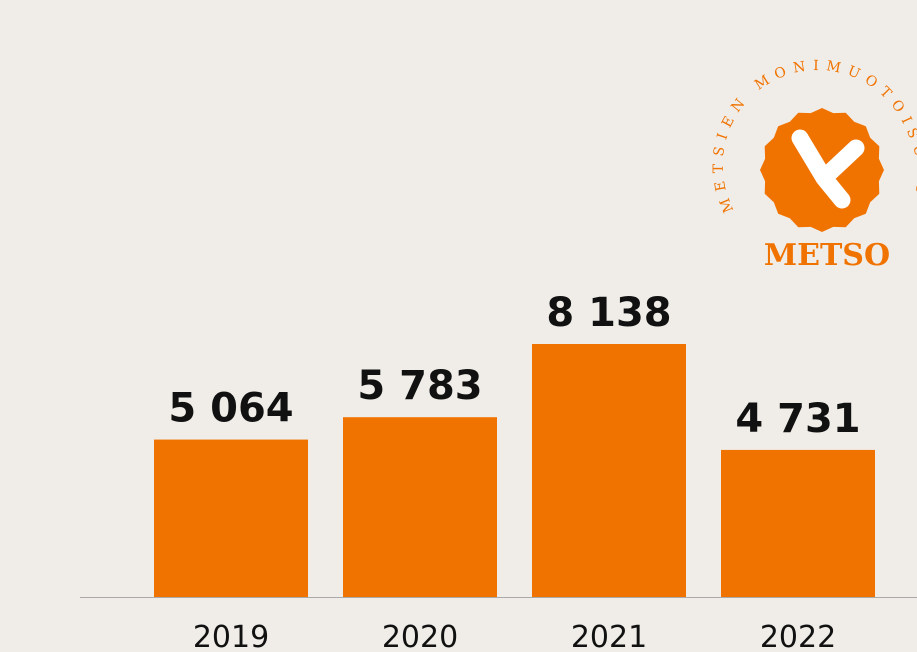 This screenshot has height=652, width=917. Describe the element at coordinates (231, 636) in the screenshot. I see `x-tick-label: 2019` at that location.